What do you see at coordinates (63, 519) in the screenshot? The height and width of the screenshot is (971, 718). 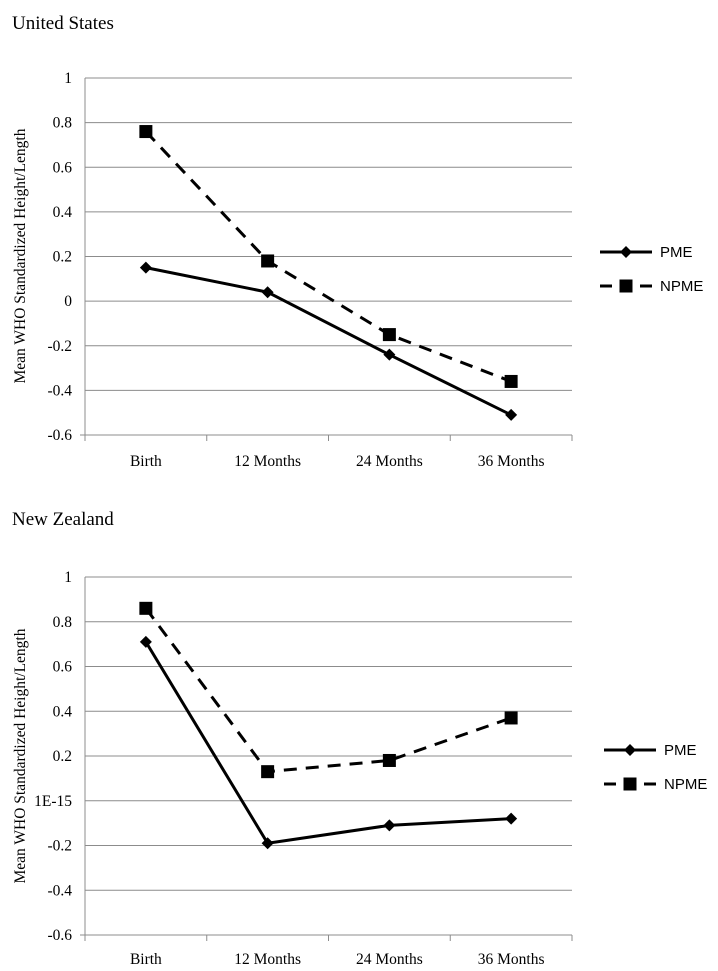 I see `chart-title: New Zealand` at bounding box center [63, 519].